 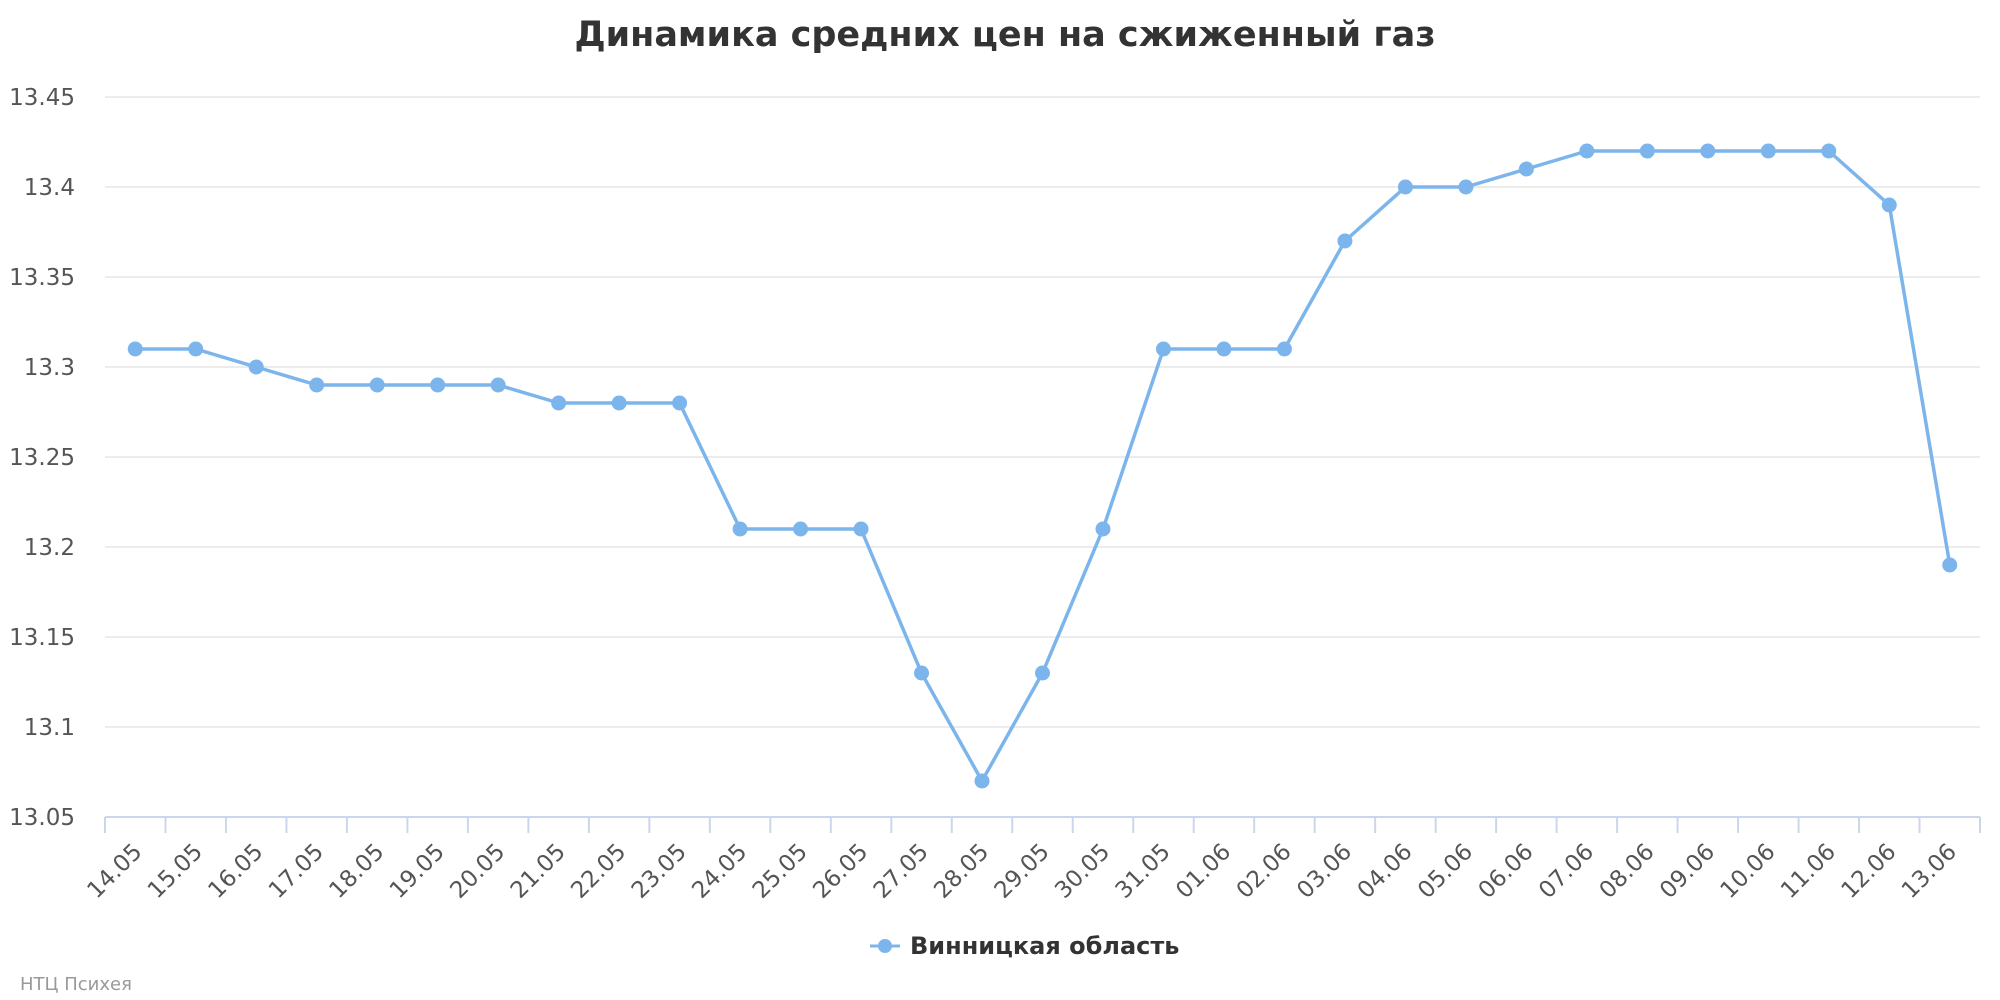 What do you see at coordinates (49, 548) in the screenshot?
I see `y-tick-label: 13.2` at bounding box center [49, 548].